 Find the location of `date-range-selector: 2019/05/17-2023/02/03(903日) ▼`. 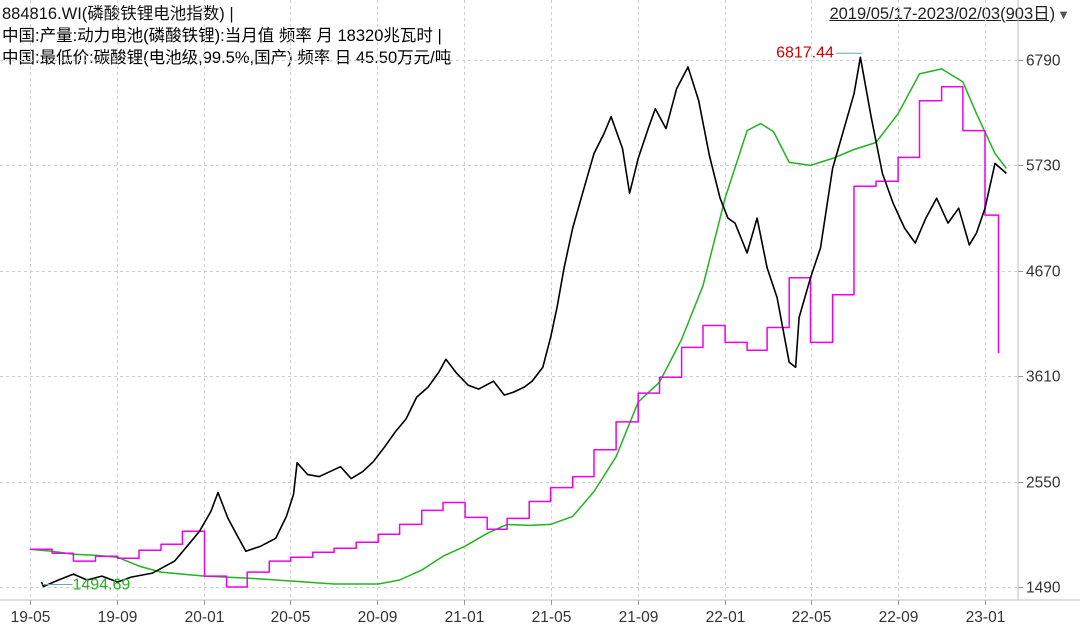

date-range-selector: 2019/05/17-2023/02/03(903日) ▼ is located at coordinates (949, 14).